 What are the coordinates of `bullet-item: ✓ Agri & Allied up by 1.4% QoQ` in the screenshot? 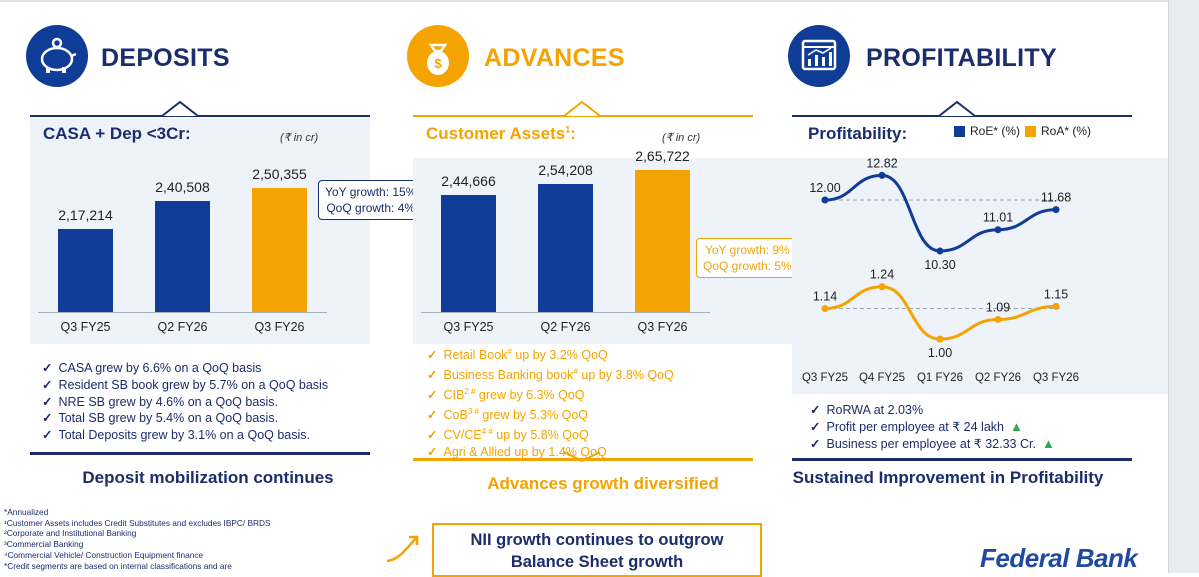 It's located at (550, 452).